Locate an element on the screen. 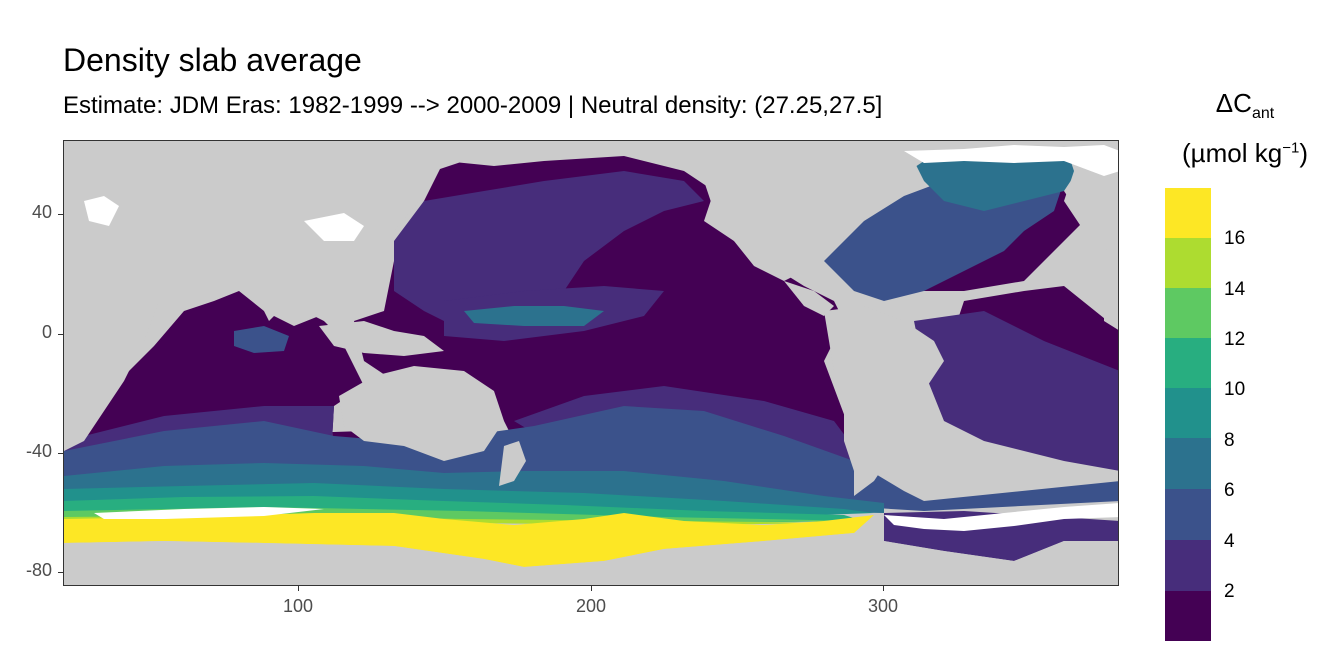 Image resolution: width=1344 pixels, height=672 pixels. legend-unit-open: (µmol kg is located at coordinates (1232, 153).